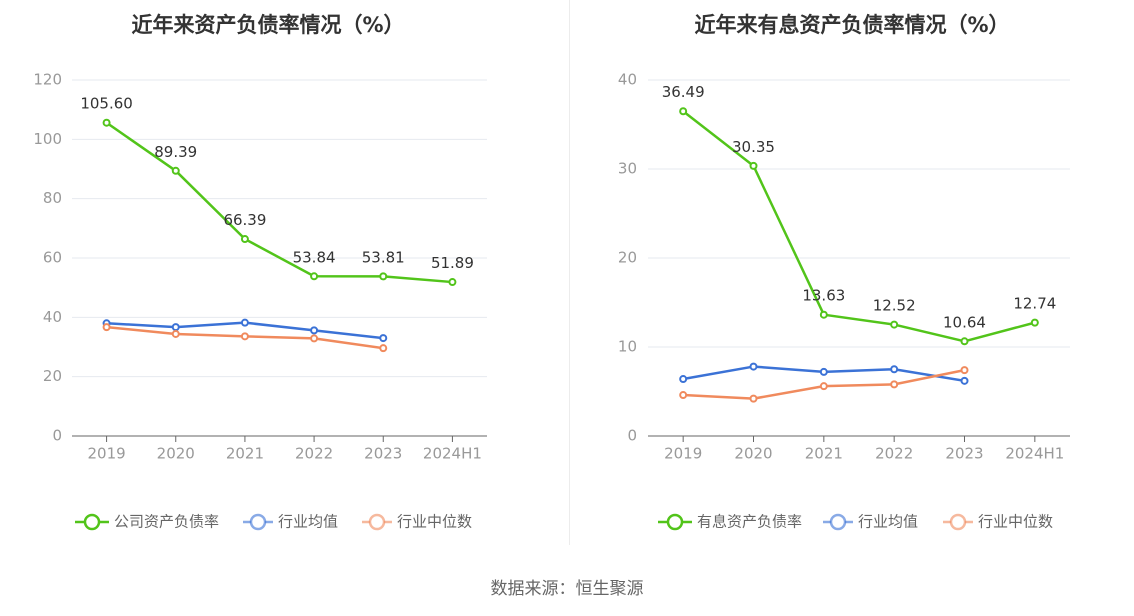 The height and width of the screenshot is (616, 1134). What do you see at coordinates (567, 589) in the screenshot?
I see `data-source-note: 数据来源：恒生聚源` at bounding box center [567, 589].